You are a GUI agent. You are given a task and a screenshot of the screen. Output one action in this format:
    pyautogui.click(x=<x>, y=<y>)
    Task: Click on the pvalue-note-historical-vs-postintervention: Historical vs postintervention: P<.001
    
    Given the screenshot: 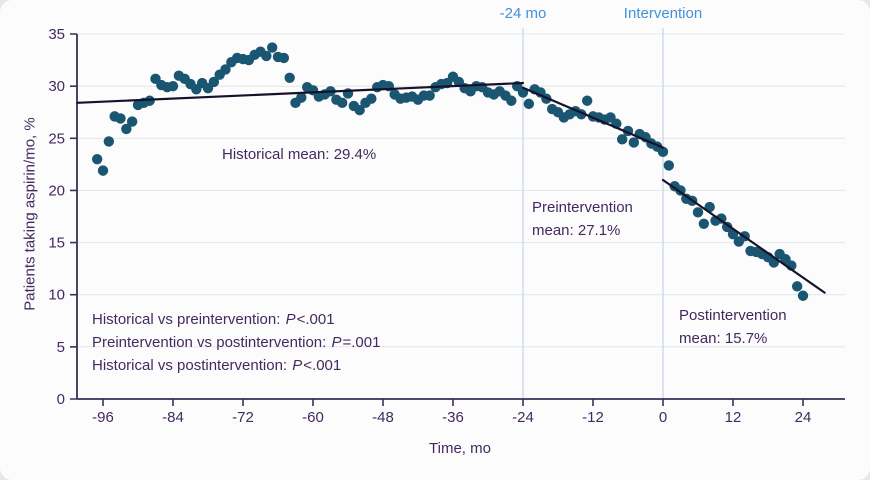 What is the action you would take?
    pyautogui.click(x=236, y=365)
    